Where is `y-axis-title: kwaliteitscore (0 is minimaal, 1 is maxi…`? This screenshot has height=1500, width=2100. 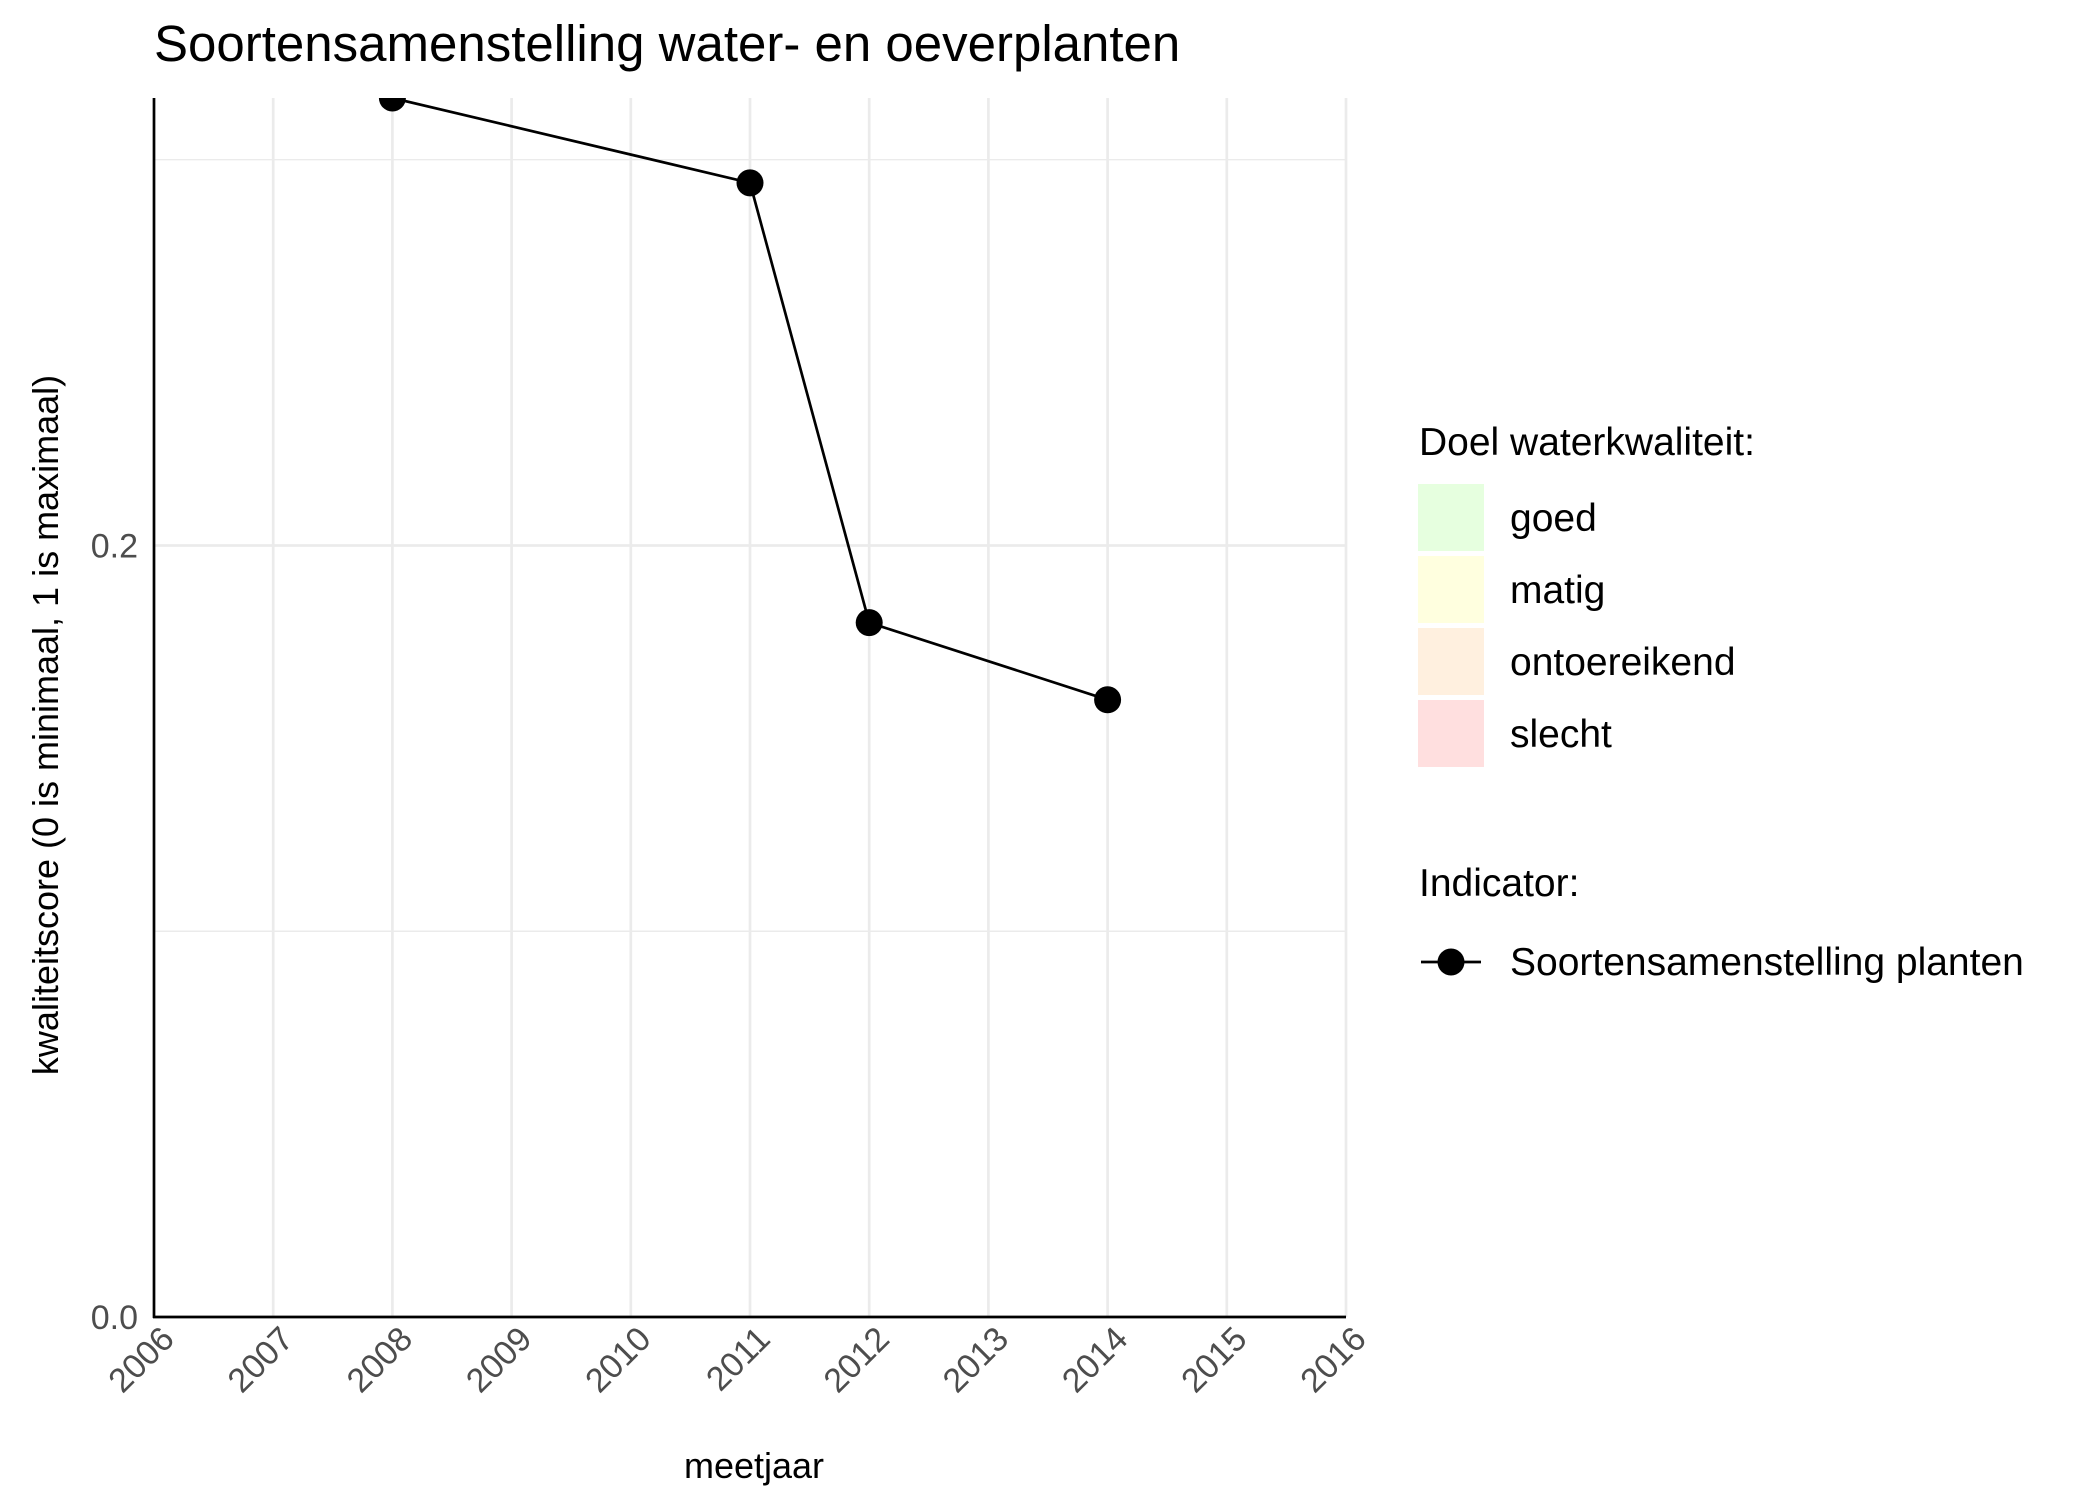
y-axis-title: kwaliteitscore (0 is minimaal, 1 is maxi… is located at coordinates (45, 725).